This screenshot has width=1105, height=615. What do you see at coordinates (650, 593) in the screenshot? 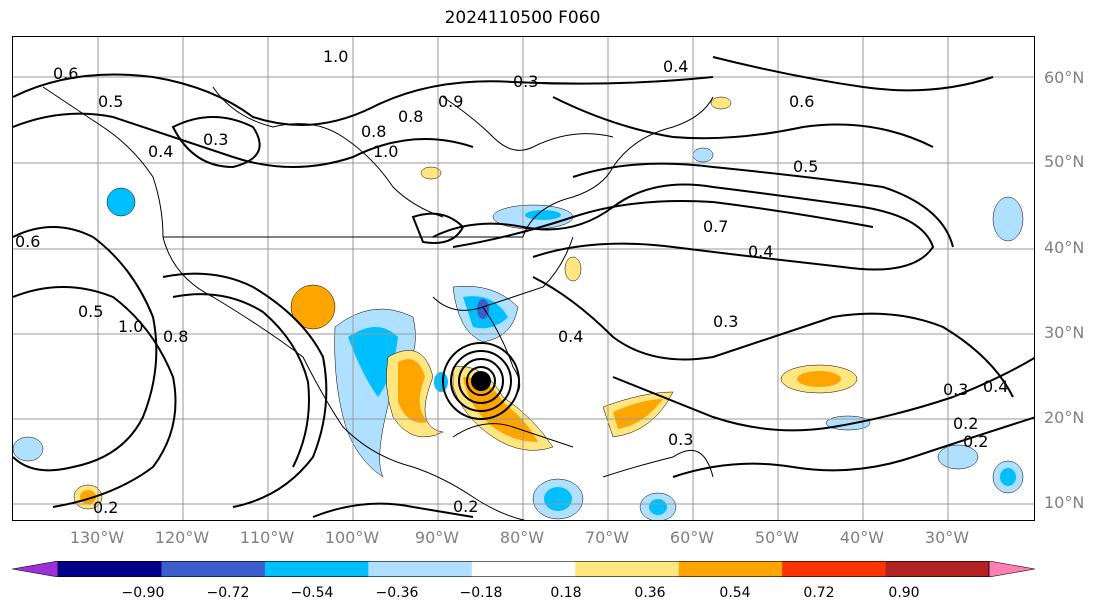
I see `colorbar-tick: 0.36` at bounding box center [650, 593].